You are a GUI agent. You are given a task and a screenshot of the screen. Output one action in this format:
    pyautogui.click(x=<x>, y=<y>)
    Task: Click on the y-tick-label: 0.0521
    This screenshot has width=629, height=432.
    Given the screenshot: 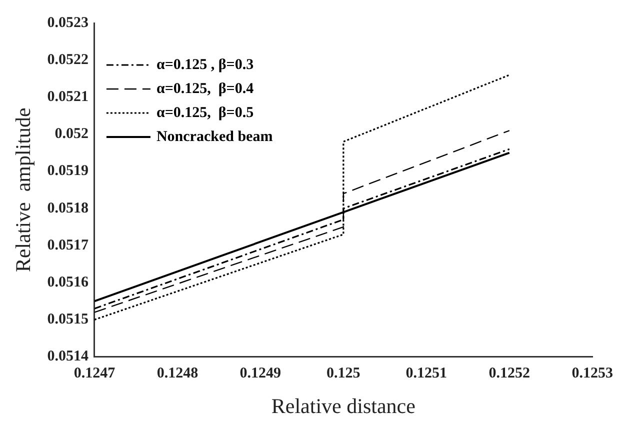 What is the action you would take?
    pyautogui.click(x=67, y=97)
    